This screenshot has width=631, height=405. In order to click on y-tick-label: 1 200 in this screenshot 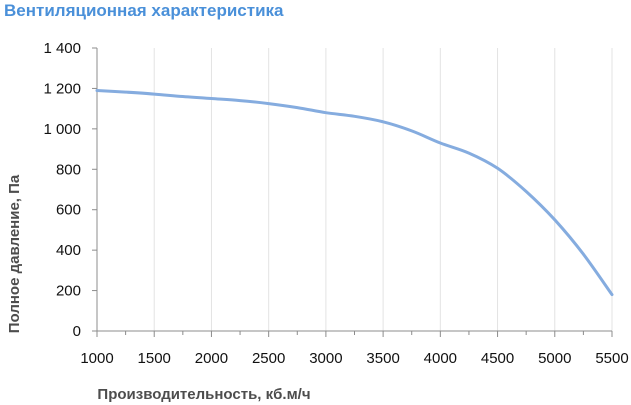, I will do `click(62, 88)`.